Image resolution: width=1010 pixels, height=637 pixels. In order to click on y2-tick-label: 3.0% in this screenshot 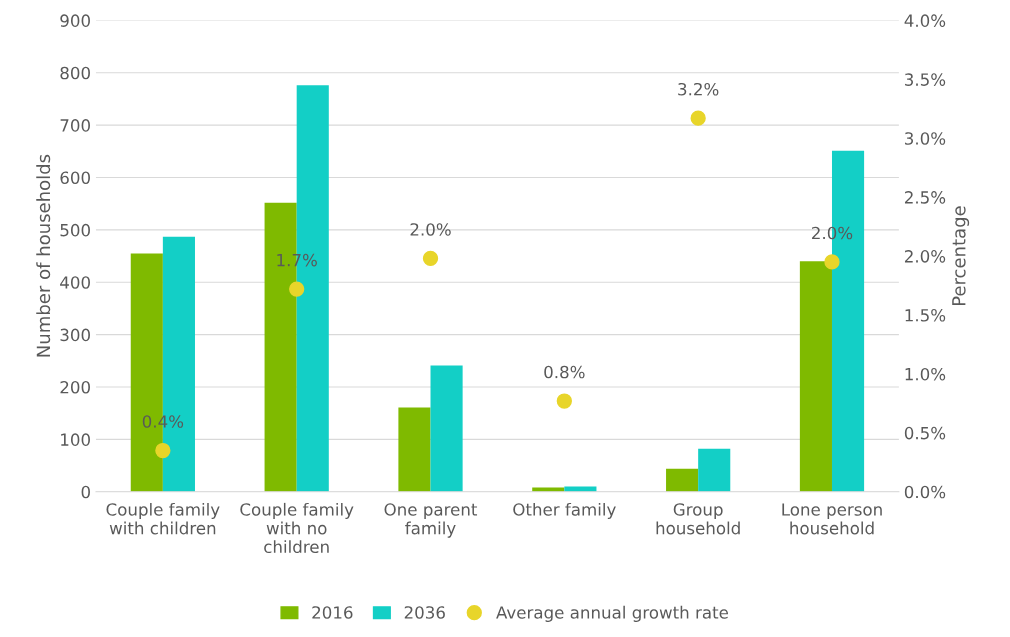, I will do `click(925, 138)`.